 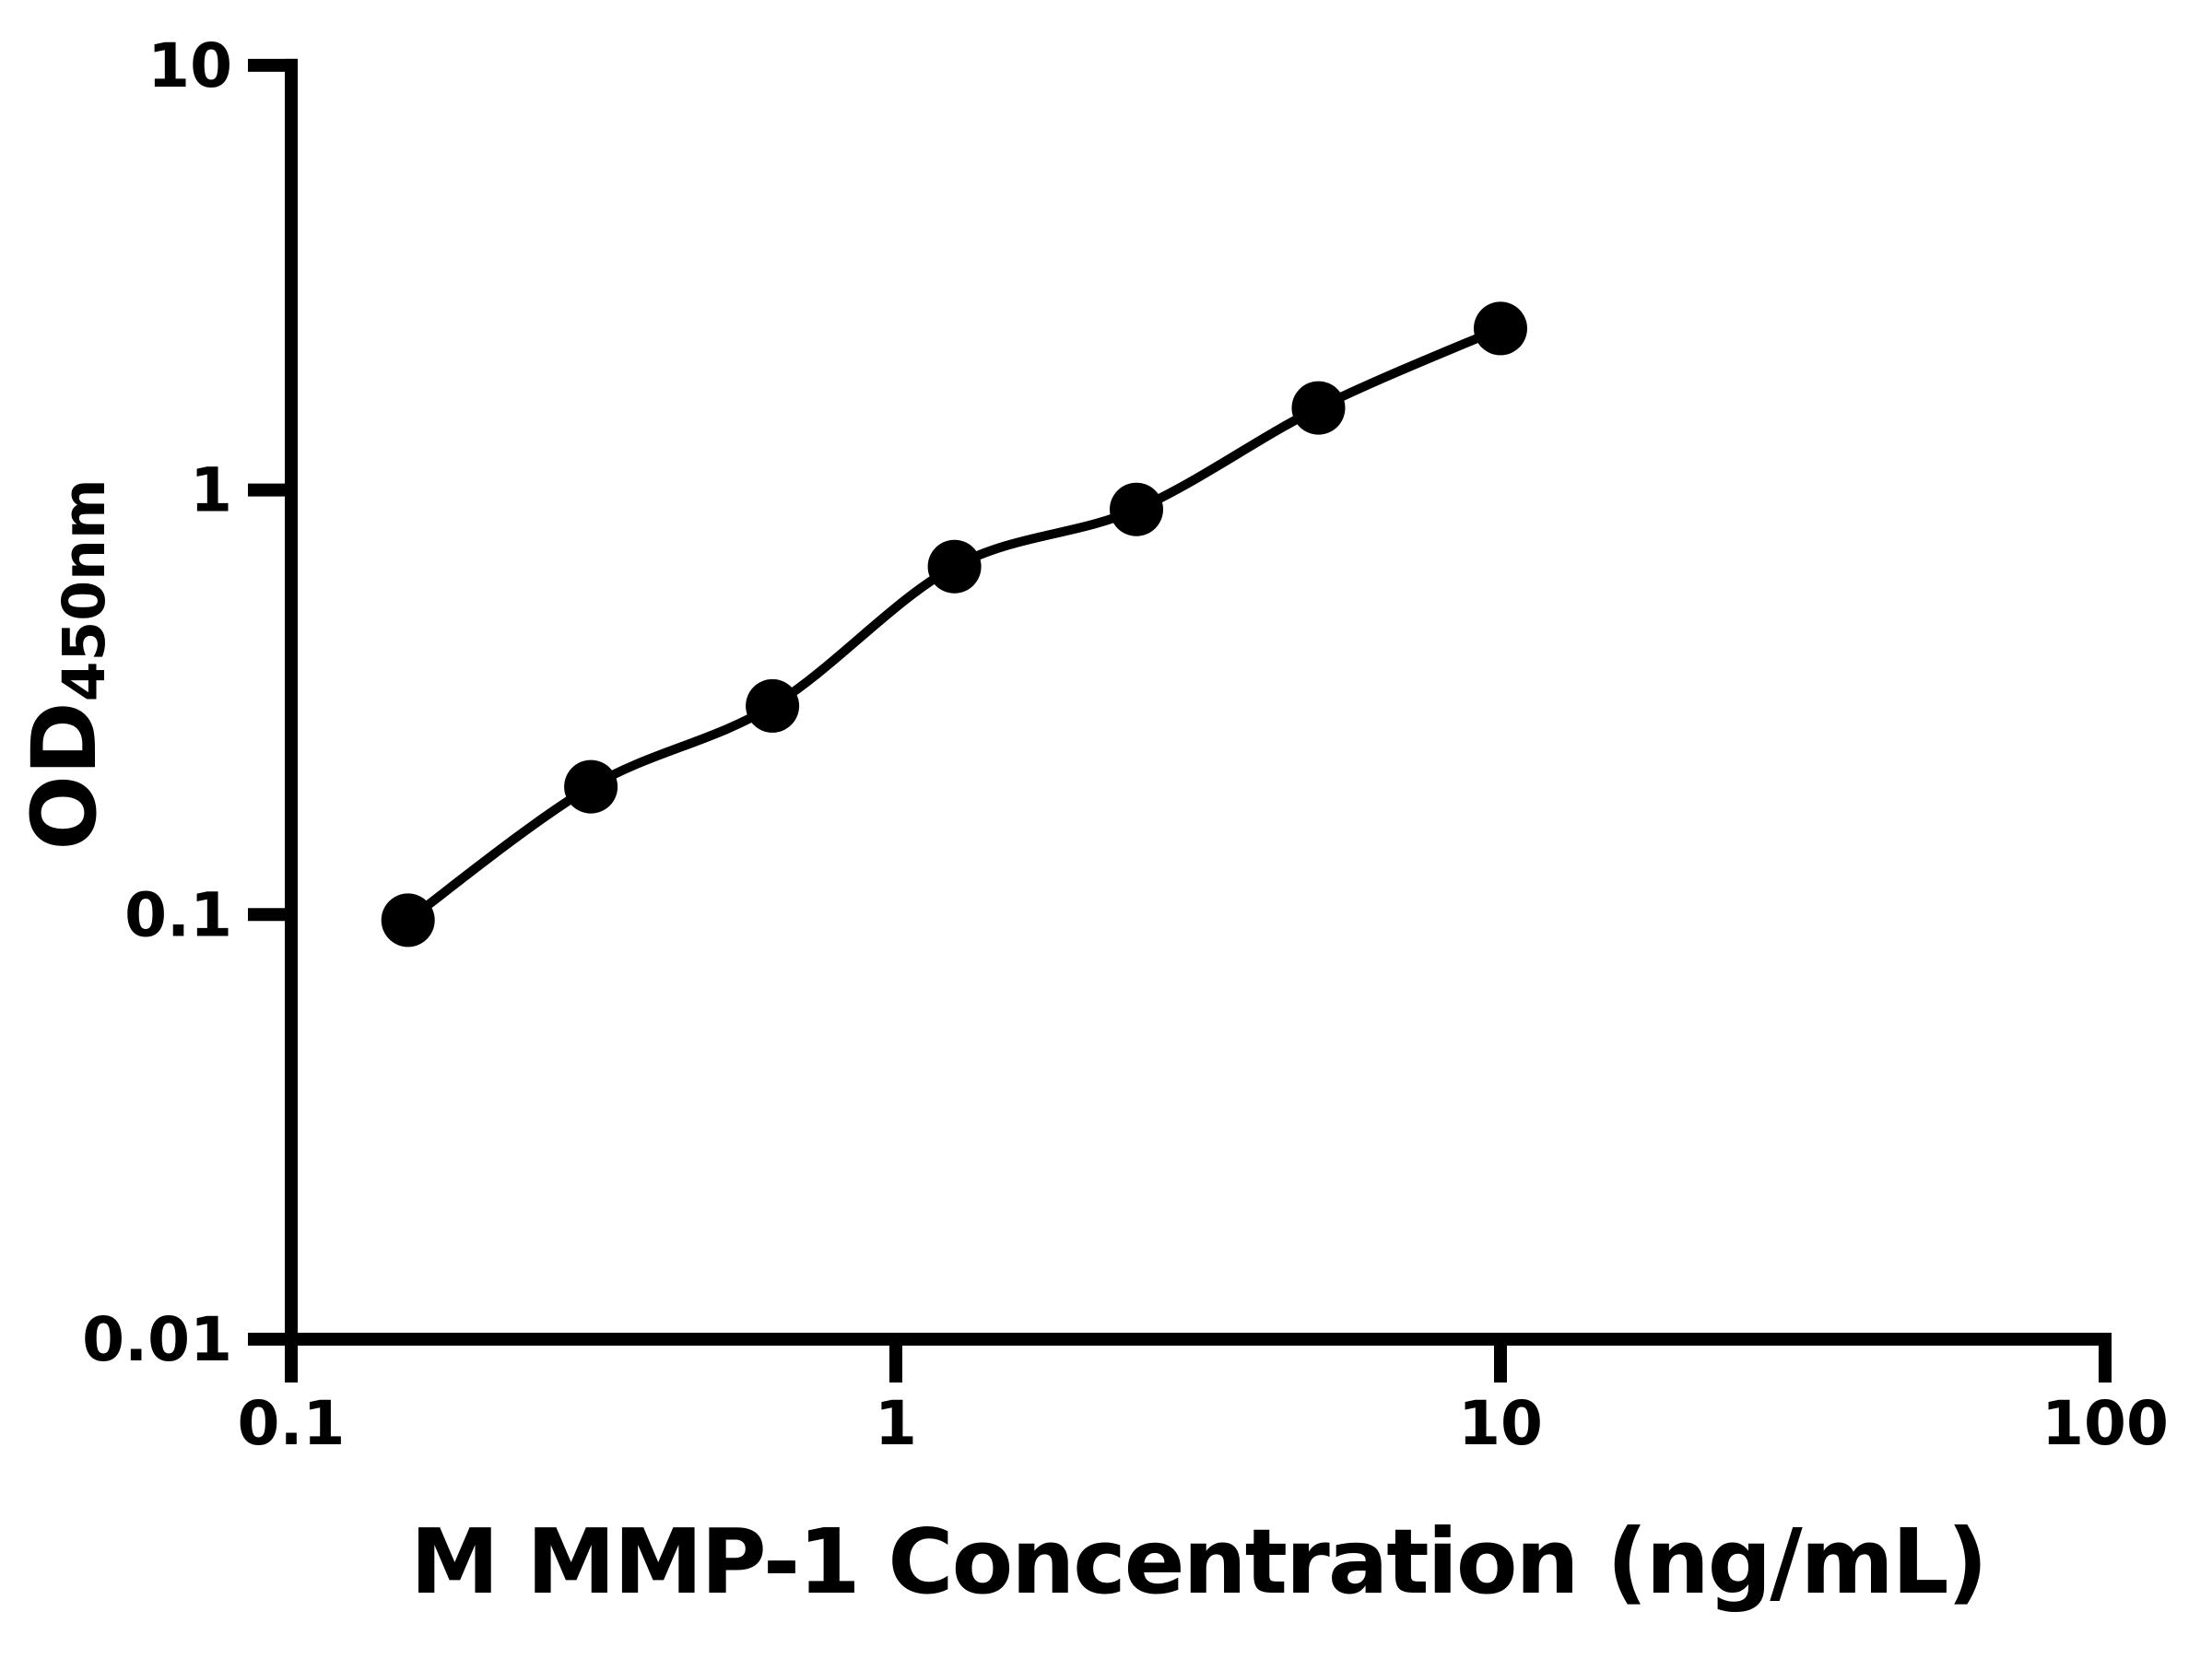 I want to click on y-tick-label: 0.01, so click(x=157, y=1339).